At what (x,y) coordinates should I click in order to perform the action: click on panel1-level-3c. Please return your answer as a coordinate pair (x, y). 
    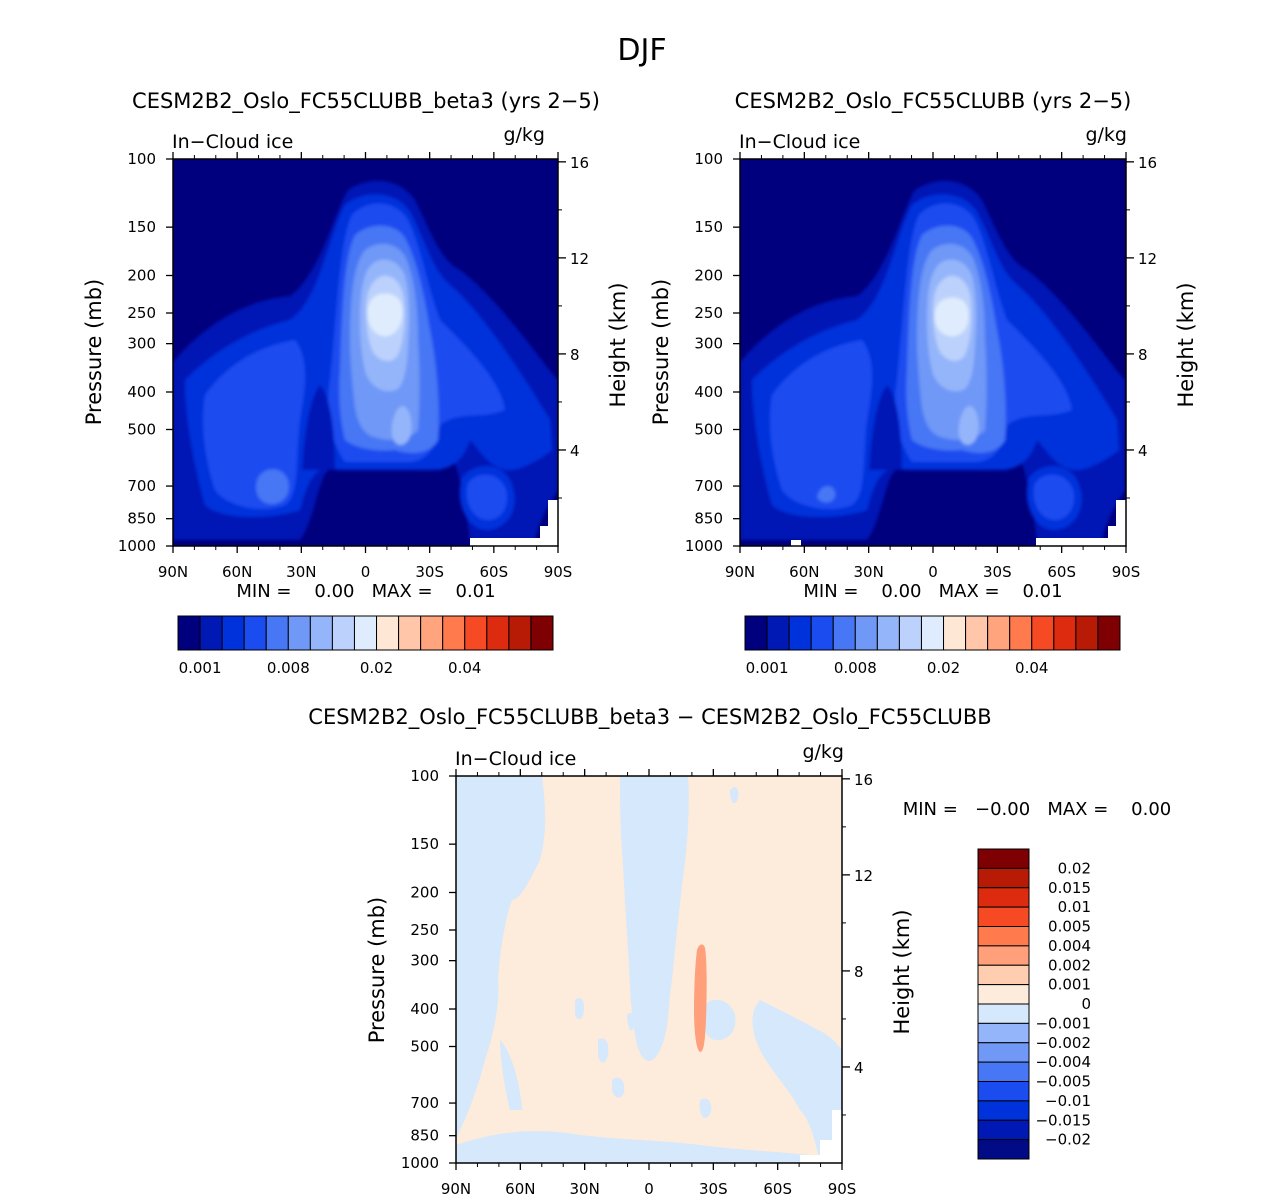
    Looking at the image, I should click on (487, 497).